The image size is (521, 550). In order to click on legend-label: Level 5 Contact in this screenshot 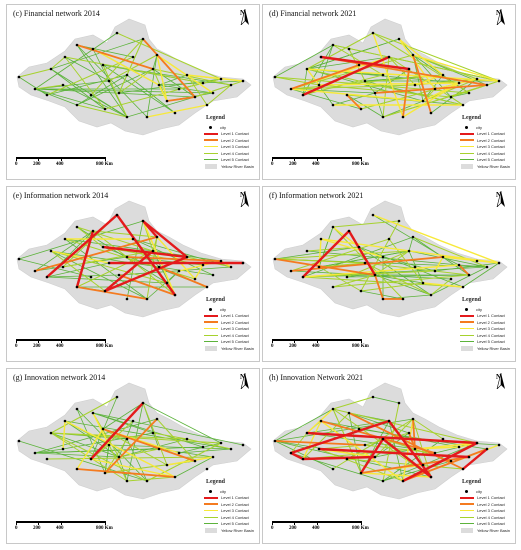, I will do `click(235, 524)`.